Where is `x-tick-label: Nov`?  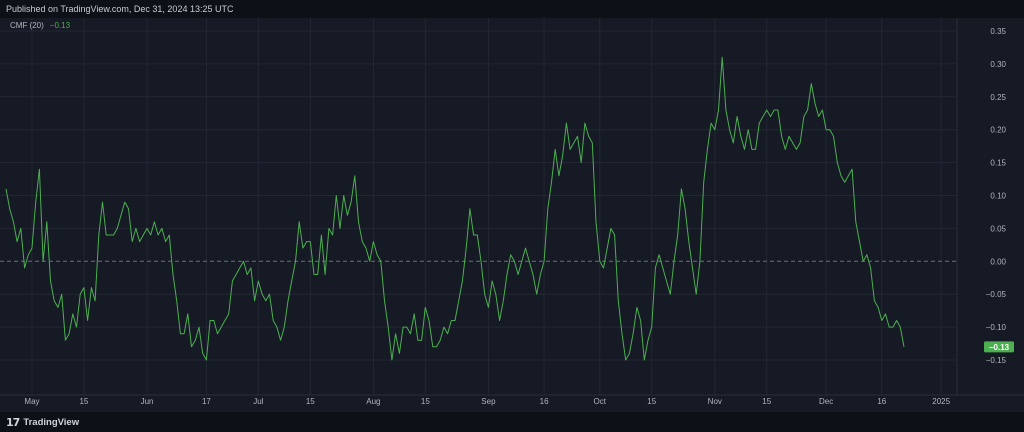
x-tick-label: Nov is located at coordinates (715, 401).